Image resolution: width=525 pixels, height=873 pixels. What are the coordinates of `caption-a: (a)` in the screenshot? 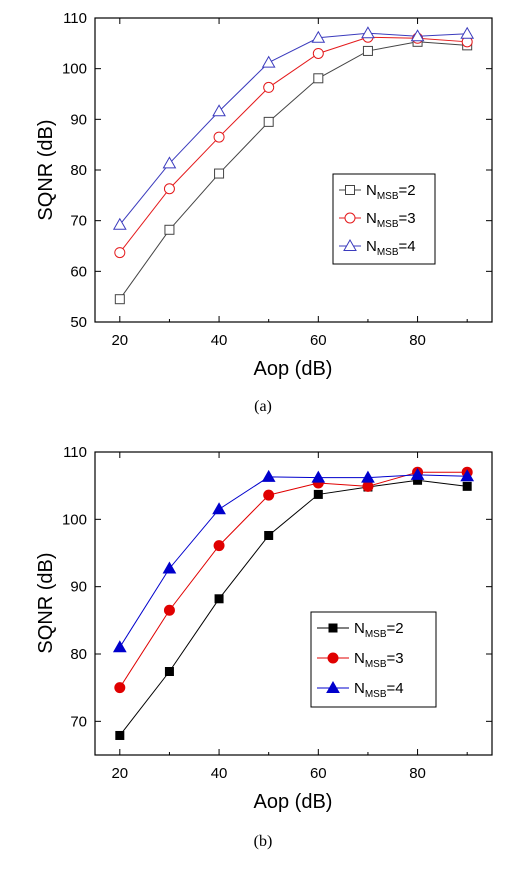 It's located at (263, 406).